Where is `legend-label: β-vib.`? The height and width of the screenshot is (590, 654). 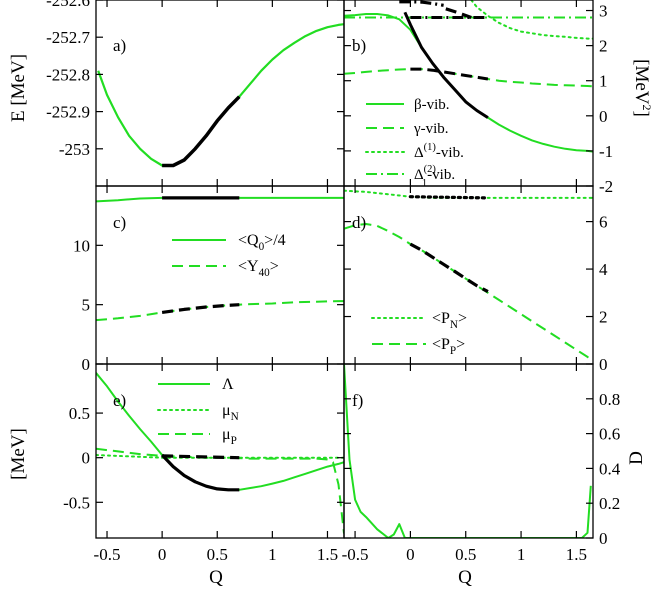 legend-label: β-vib. is located at coordinates (432, 105).